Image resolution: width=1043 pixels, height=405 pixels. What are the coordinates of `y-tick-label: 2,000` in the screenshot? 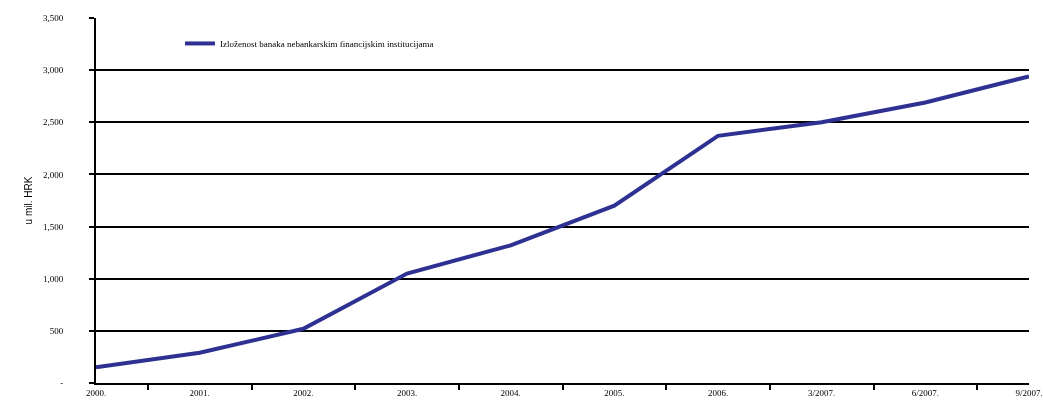 It's located at (53, 174).